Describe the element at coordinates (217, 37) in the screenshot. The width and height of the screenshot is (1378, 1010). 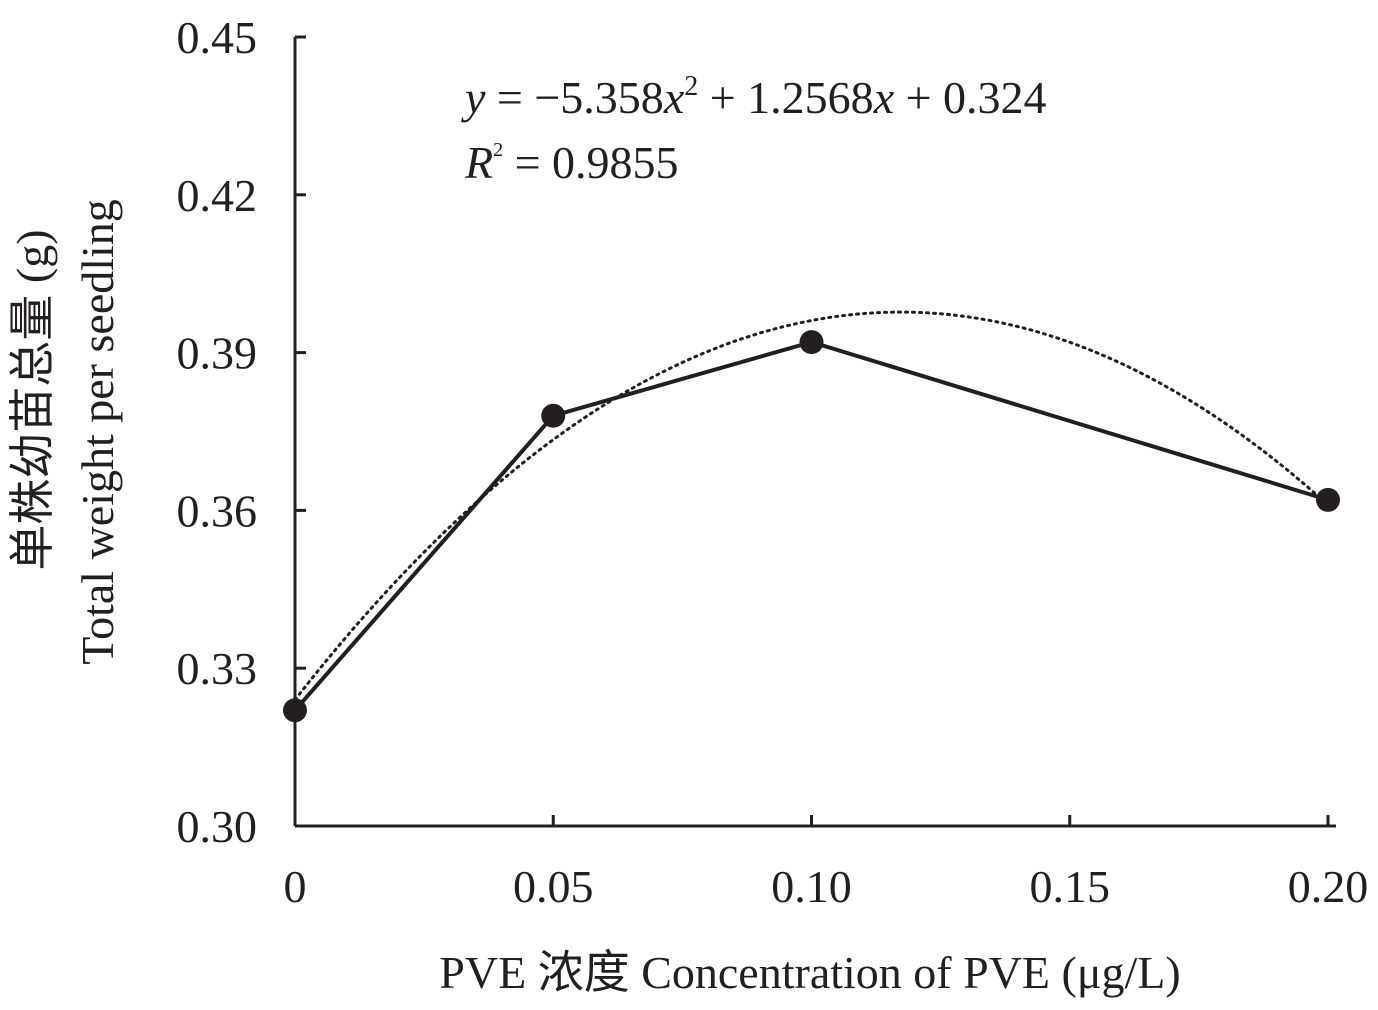
I see `y-tick-label: 0.45` at that location.